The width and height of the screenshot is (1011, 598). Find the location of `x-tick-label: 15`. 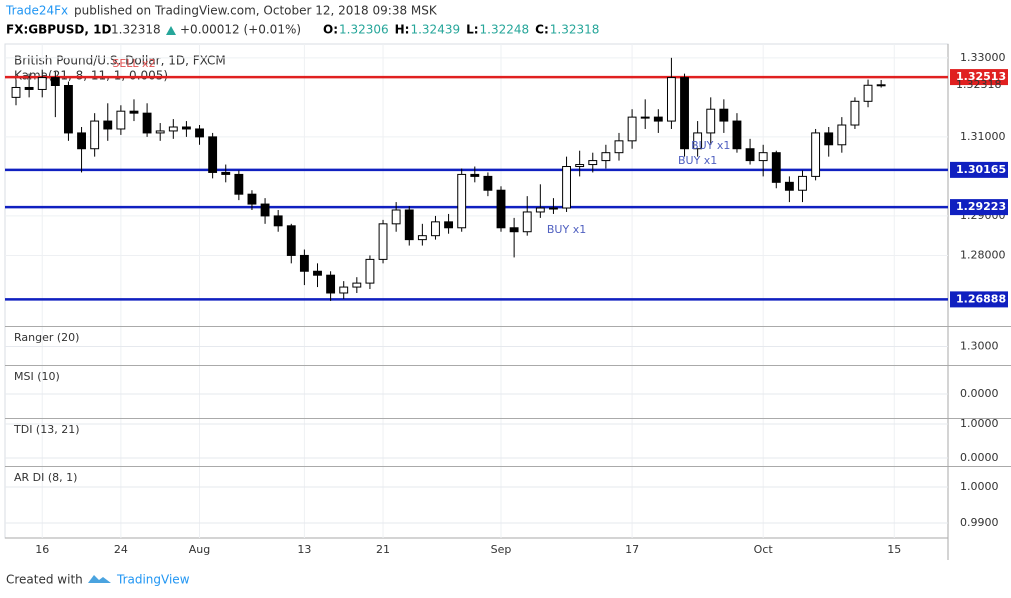

x-tick-label: 15 is located at coordinates (894, 549).